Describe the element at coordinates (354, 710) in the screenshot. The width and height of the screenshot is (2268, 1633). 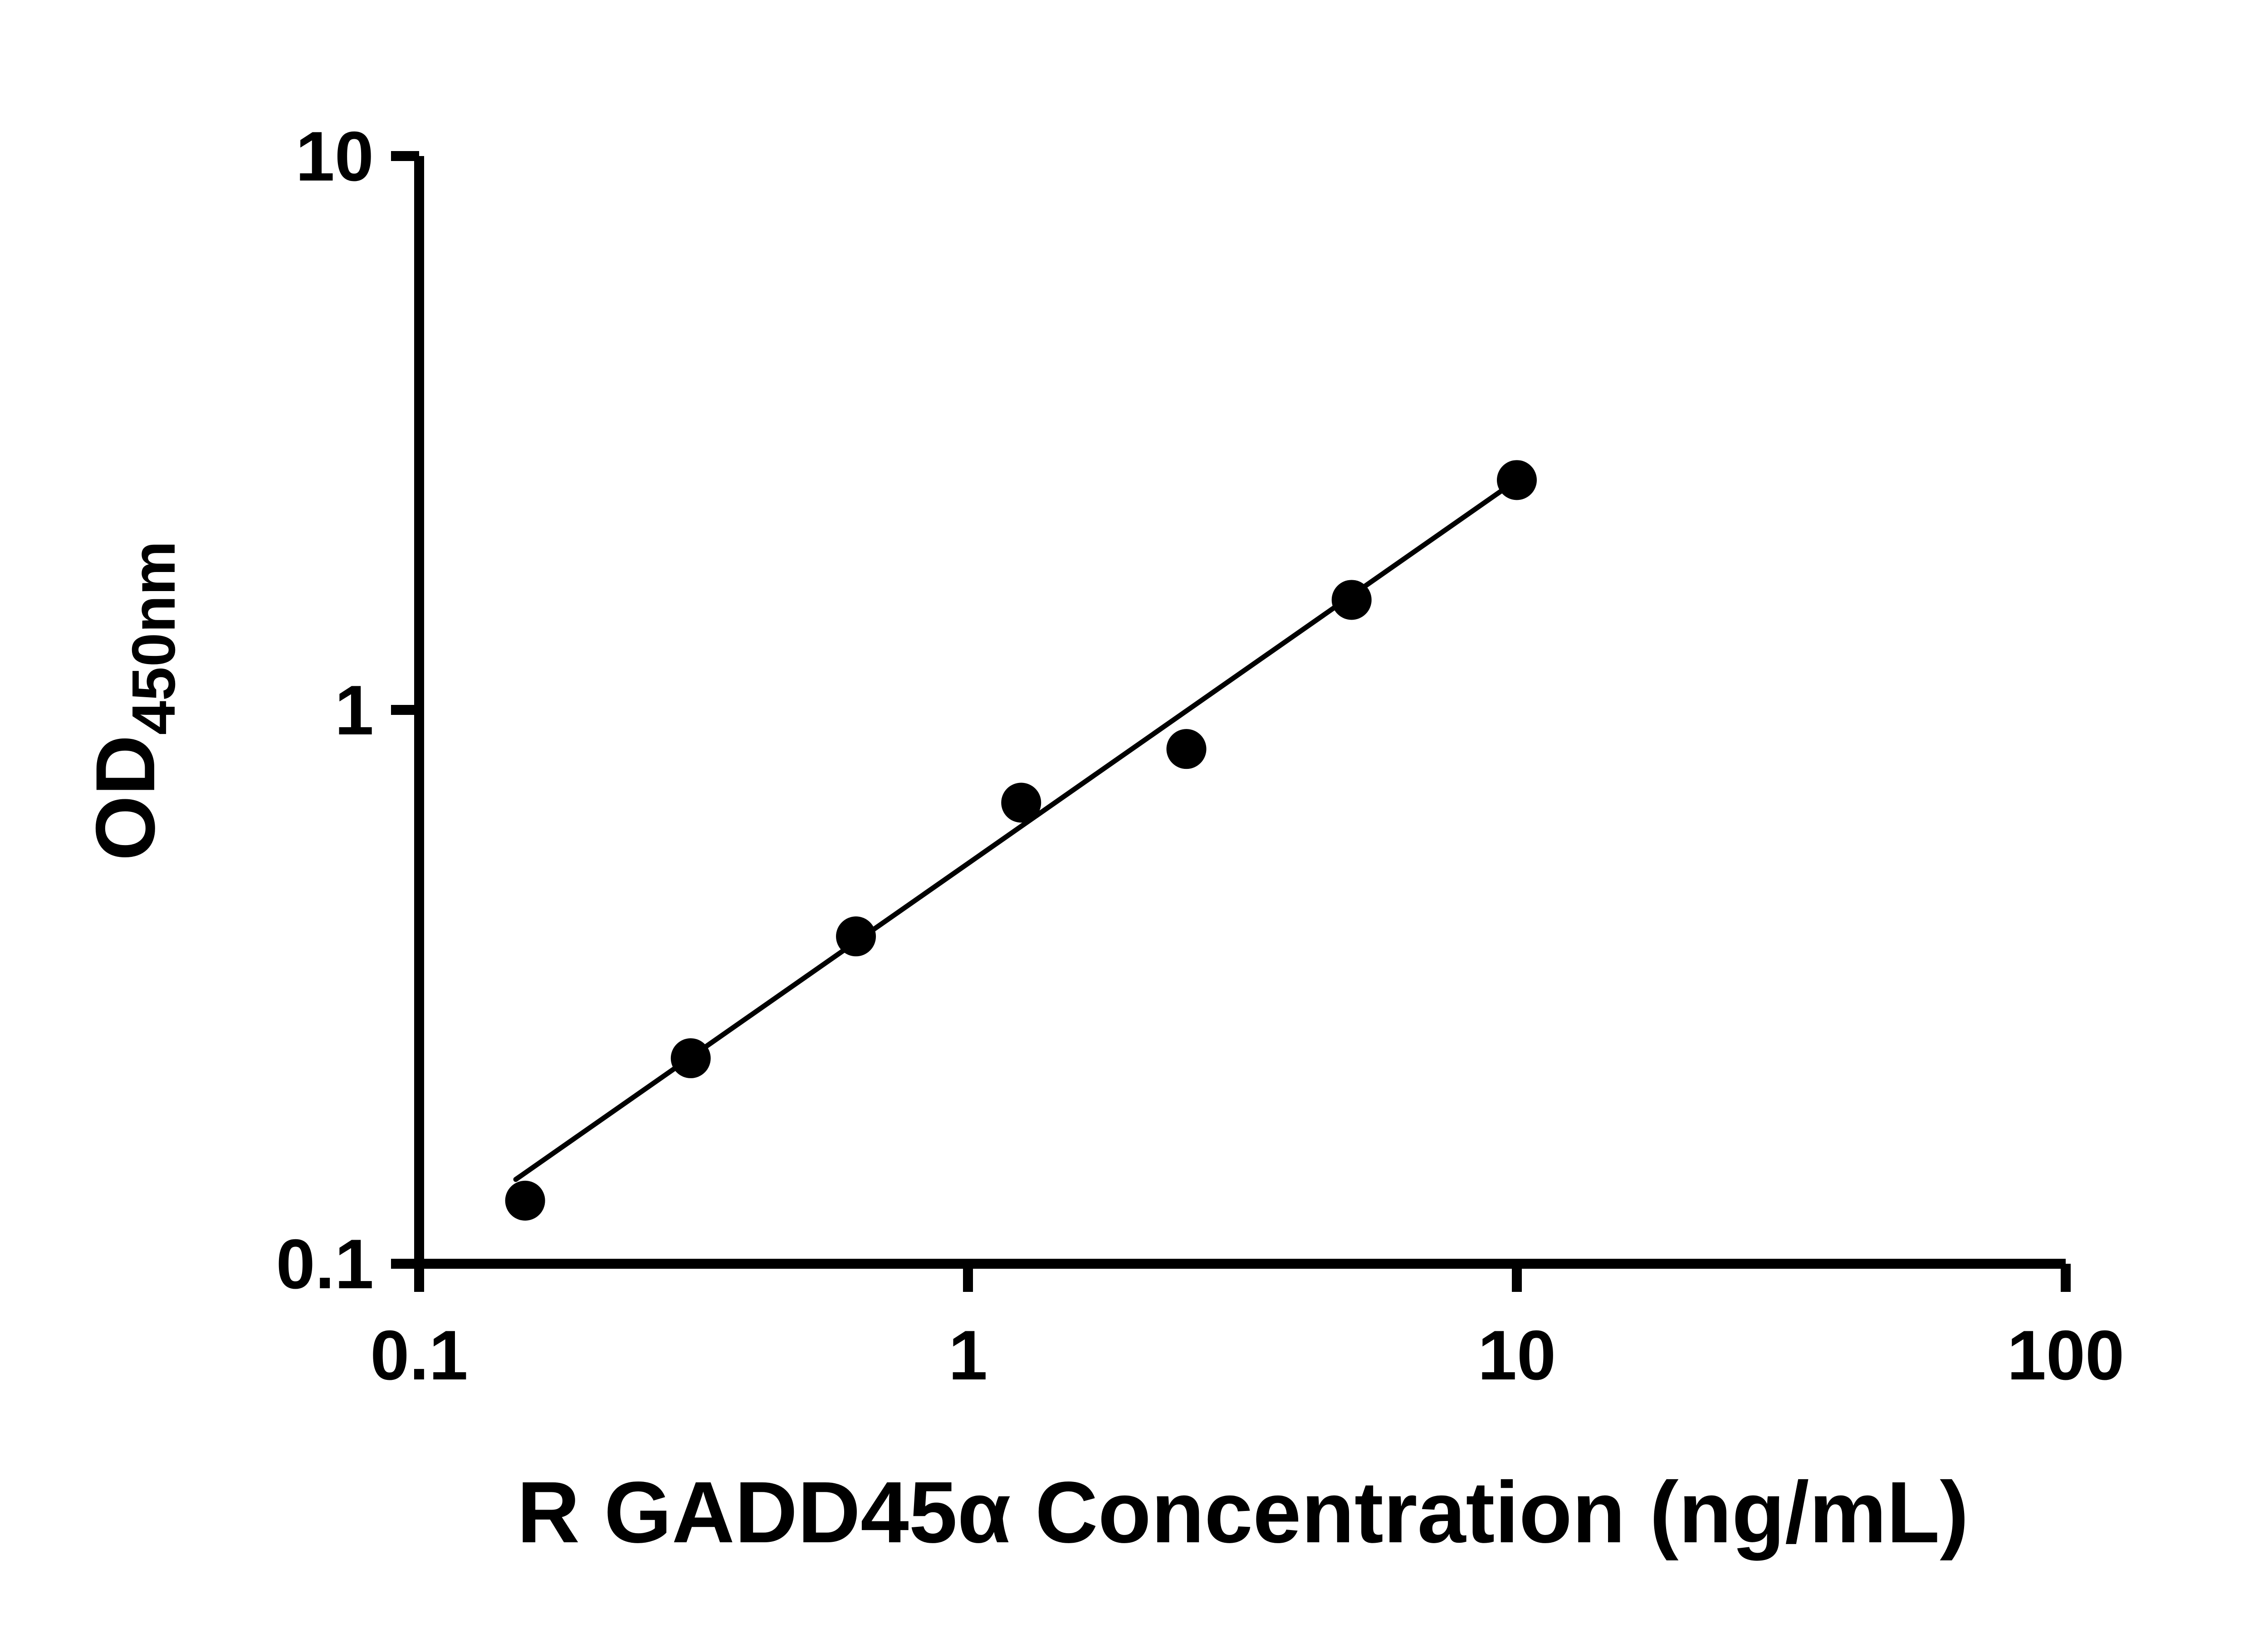
I see `y-tick-label: 1` at that location.